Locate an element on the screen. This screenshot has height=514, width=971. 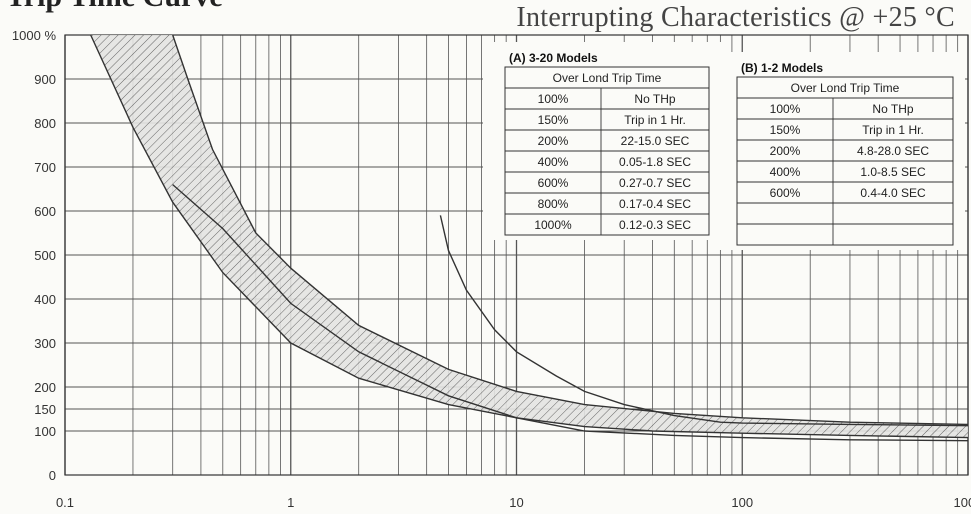
x-tick-label: 10 is located at coordinates (516, 502).